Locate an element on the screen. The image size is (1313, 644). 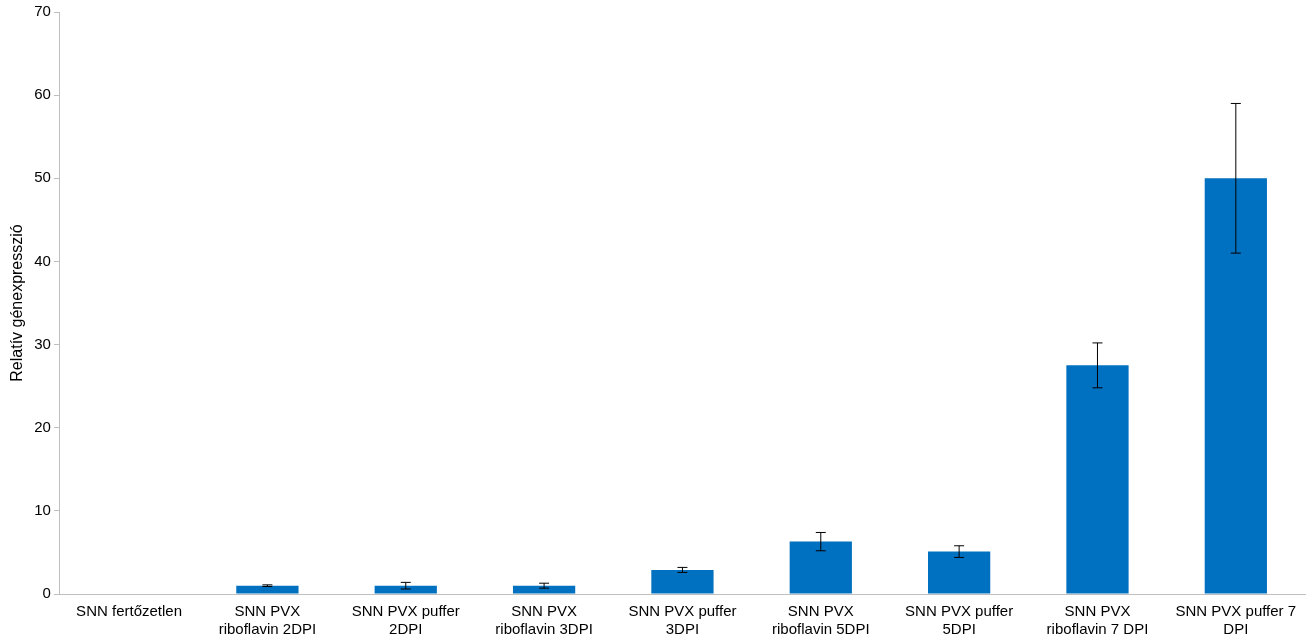
y-tick-label: 0 is located at coordinates (46, 593).